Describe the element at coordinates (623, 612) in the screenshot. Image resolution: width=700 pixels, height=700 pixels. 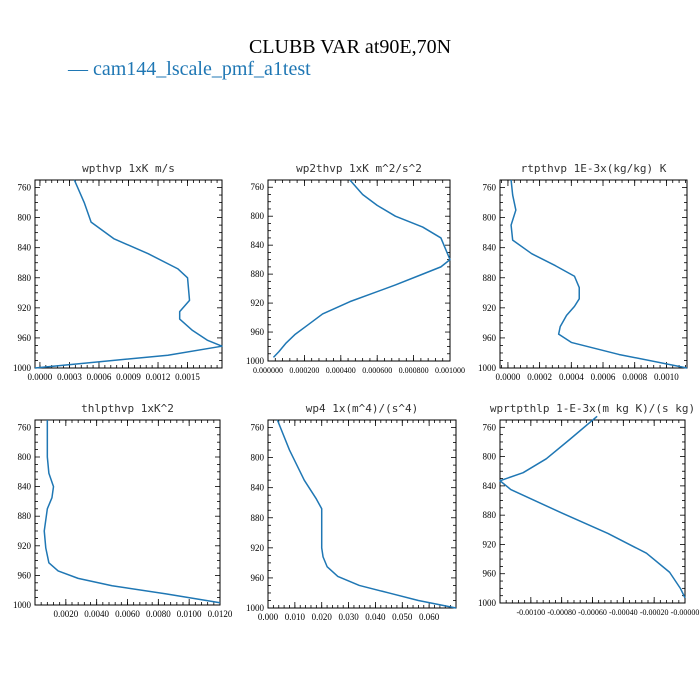
I see `x-tick-label: -0.00040` at that location.